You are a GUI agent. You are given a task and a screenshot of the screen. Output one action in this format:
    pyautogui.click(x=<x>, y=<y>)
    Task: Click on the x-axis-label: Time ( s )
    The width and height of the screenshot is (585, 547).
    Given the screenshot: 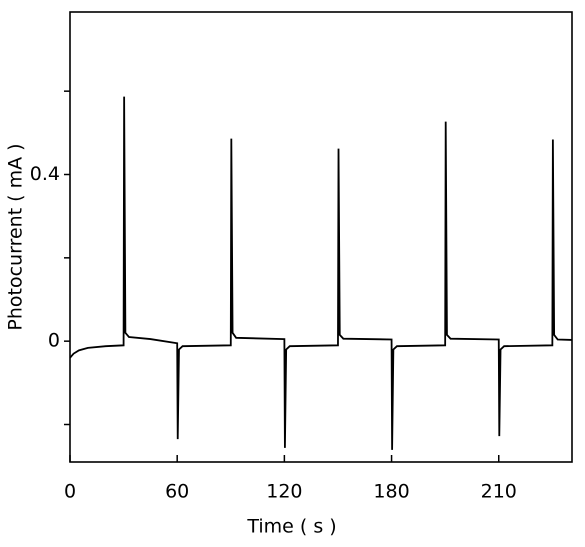 What is the action you would take?
    pyautogui.click(x=291, y=527)
    